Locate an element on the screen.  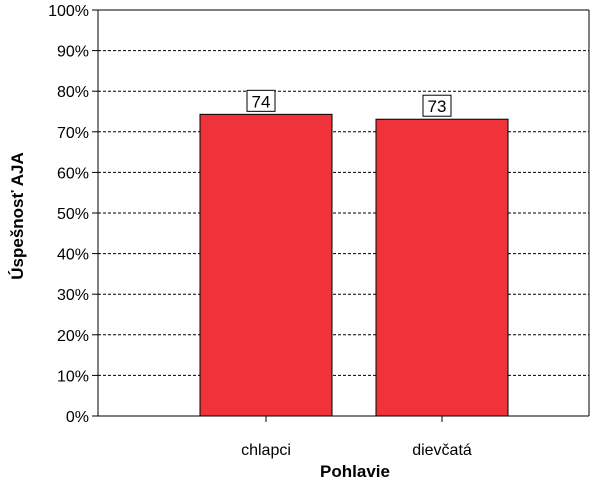
data-labels: 74 73 is located at coordinates (349, 103).